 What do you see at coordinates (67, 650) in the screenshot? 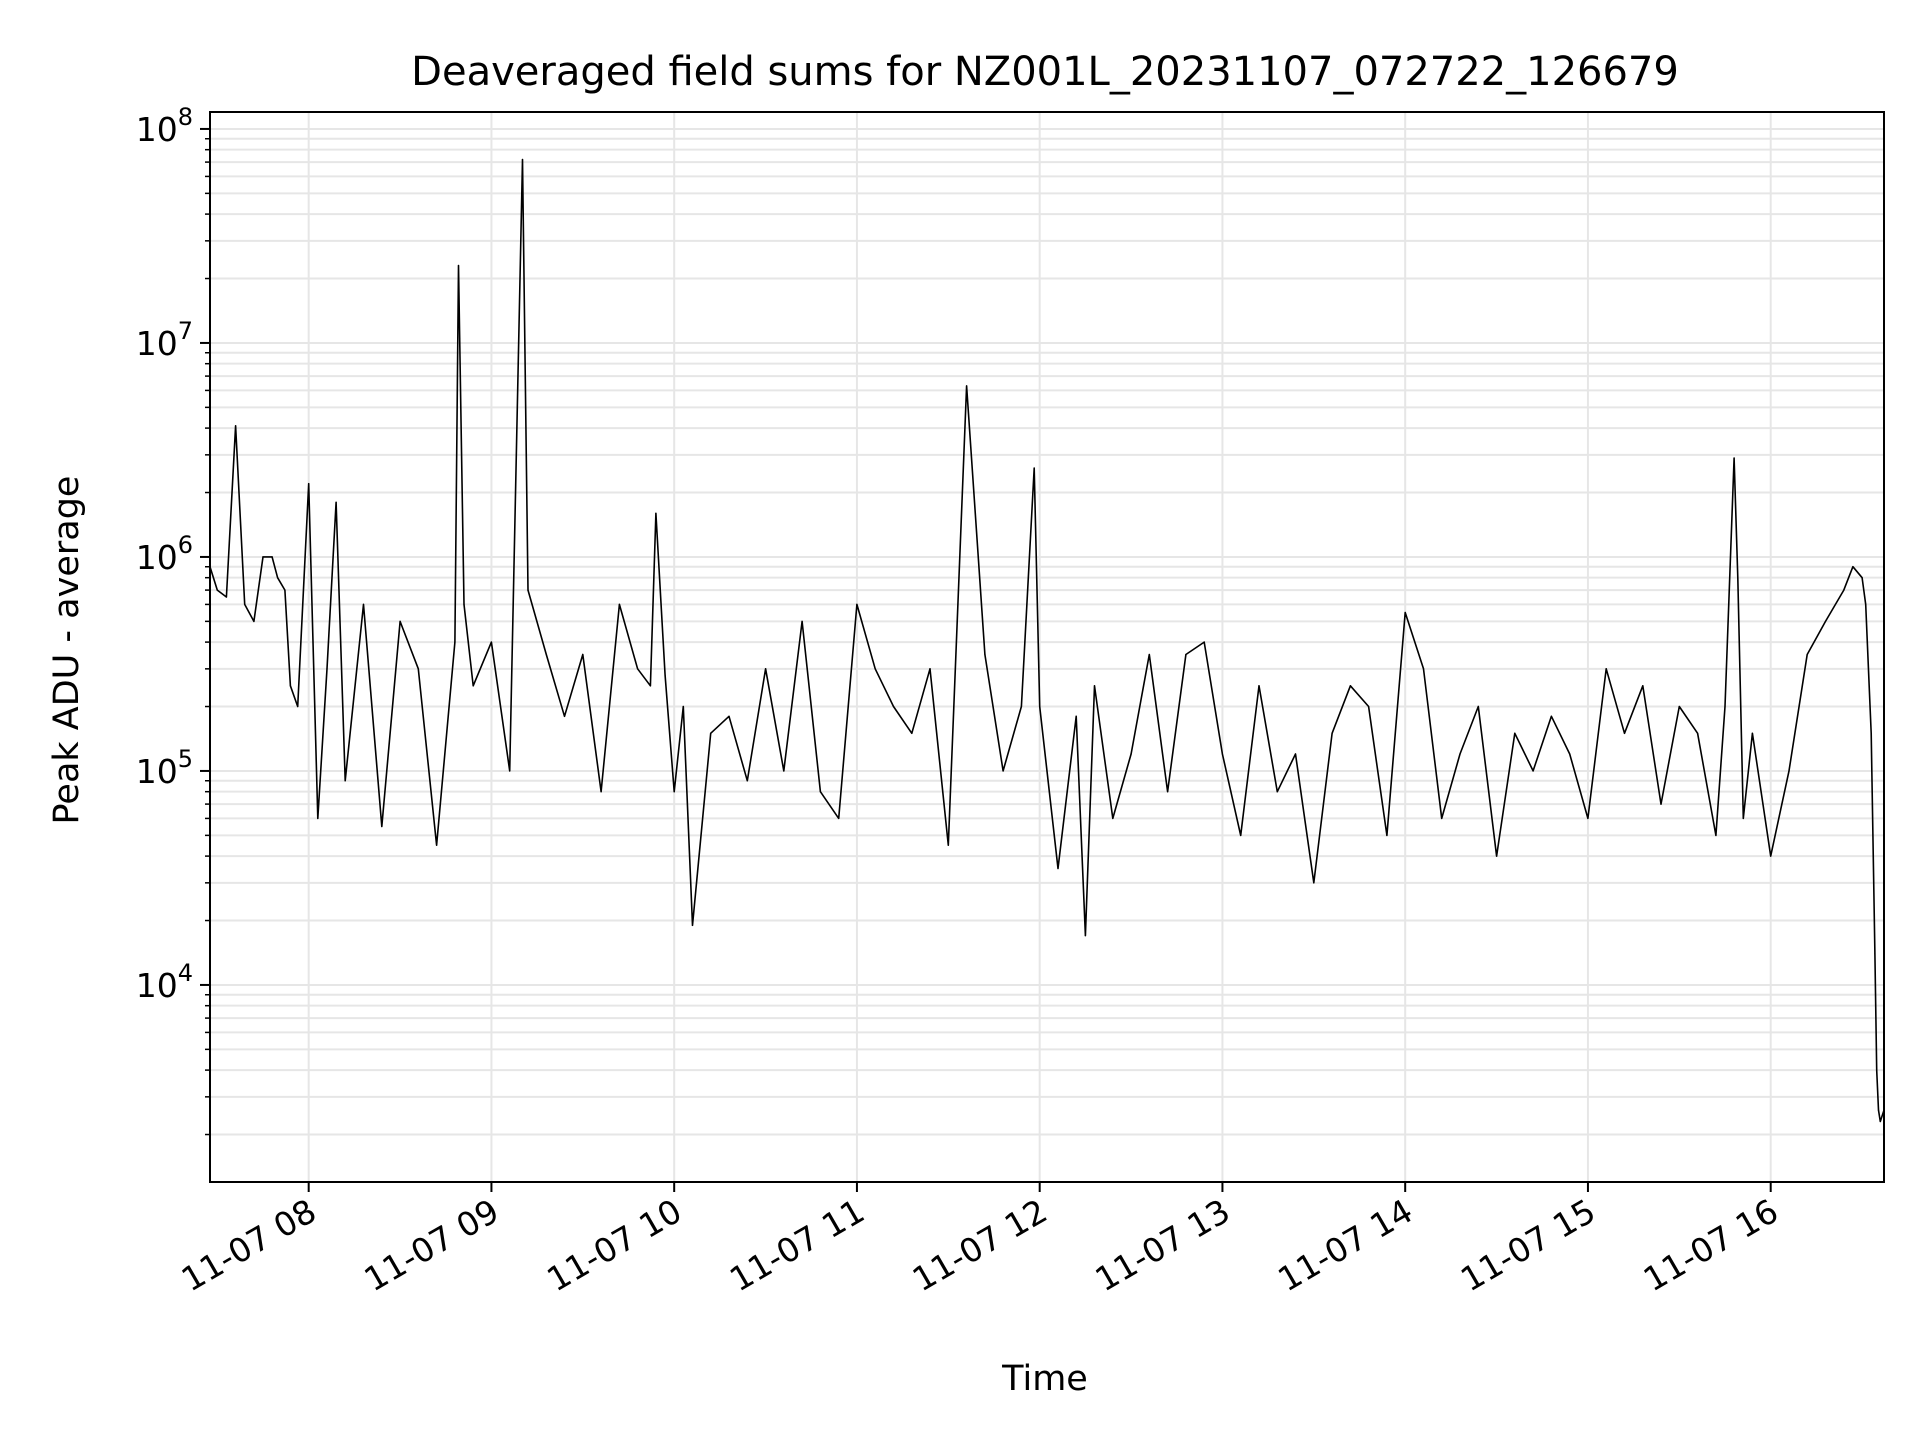
I see `y-axis-label: Peak ADU - average` at bounding box center [67, 650].